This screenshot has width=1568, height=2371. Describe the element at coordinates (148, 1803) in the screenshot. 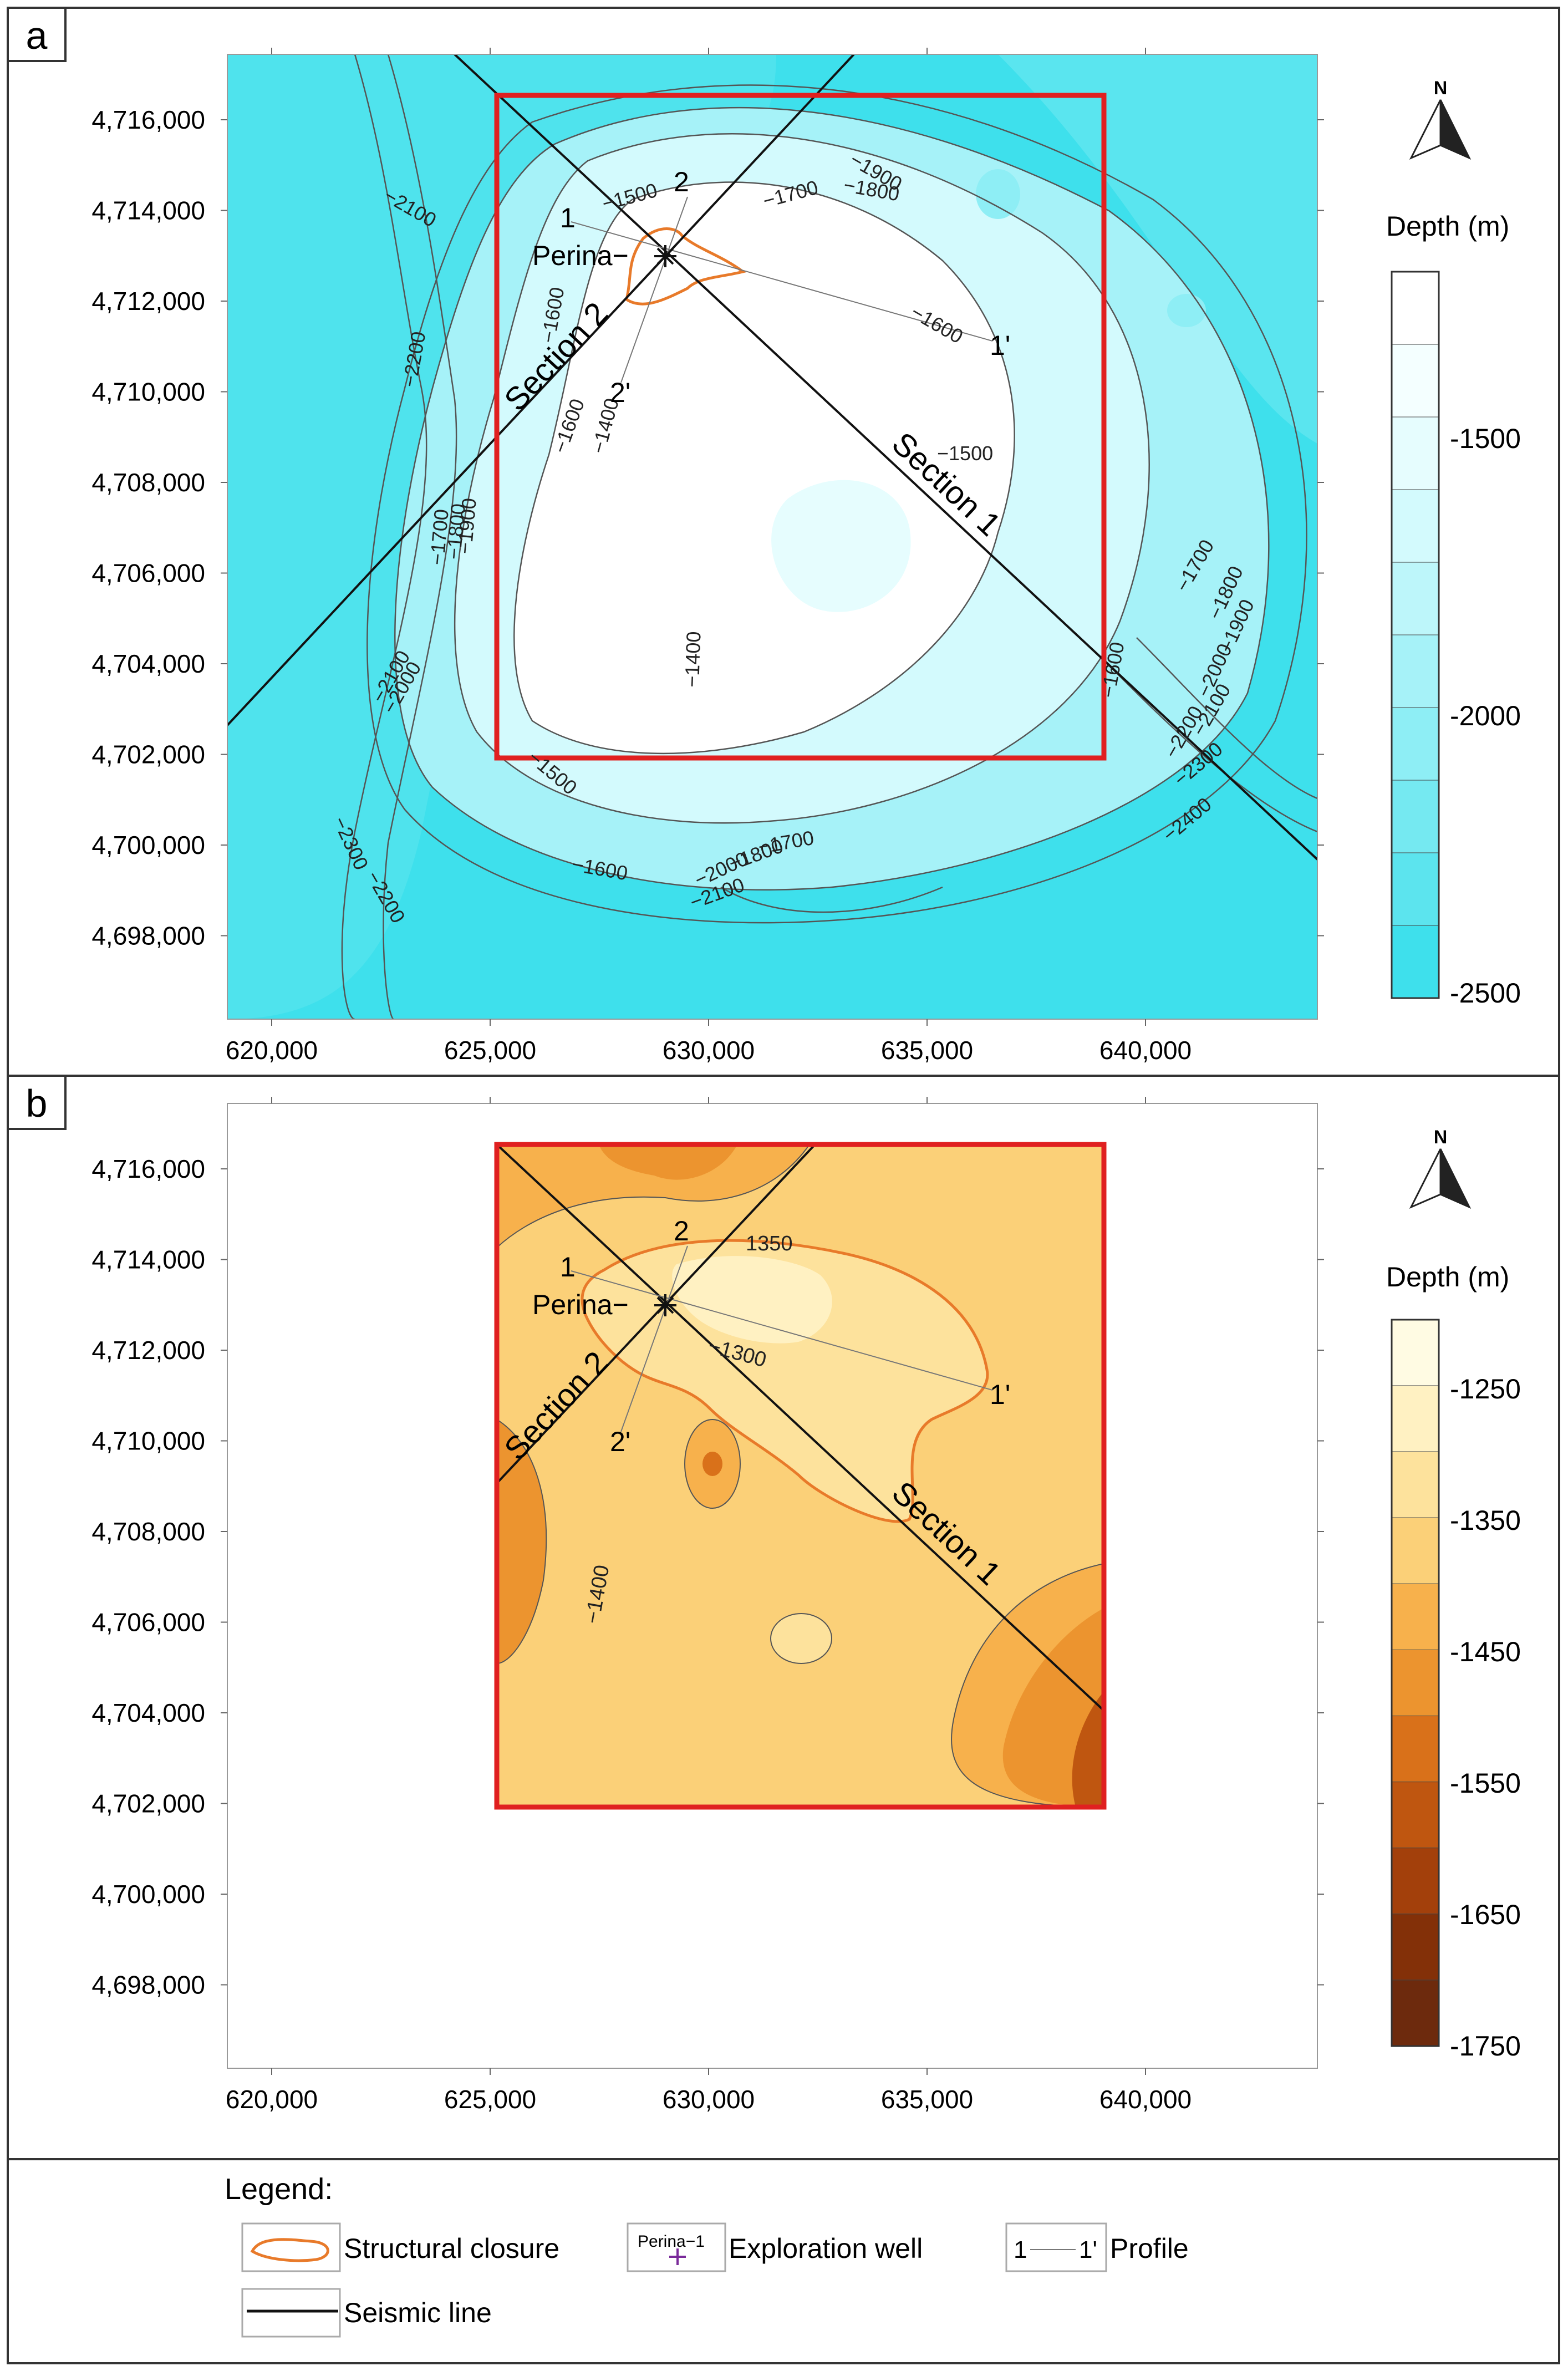

I see `y-tick-label: 4,702,000` at that location.